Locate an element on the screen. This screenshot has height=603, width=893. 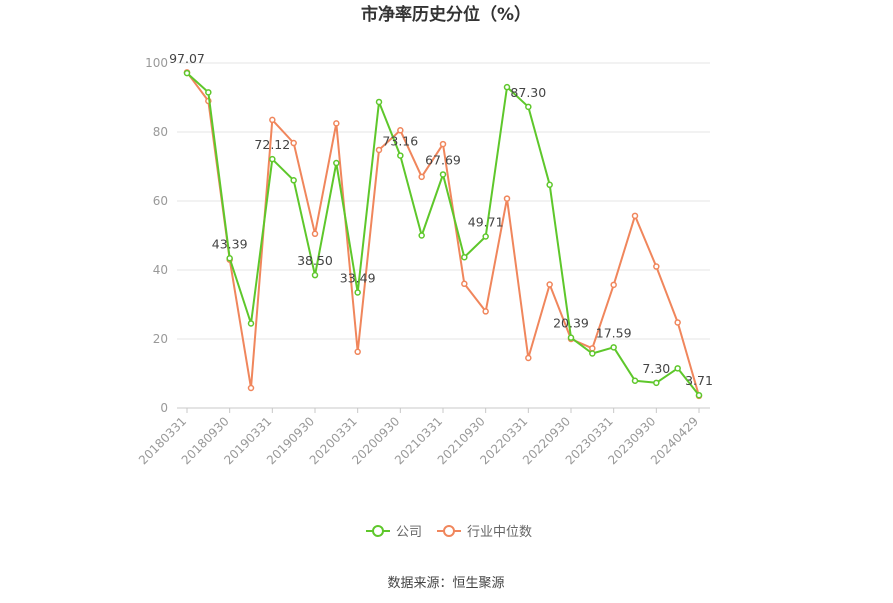
data-source: 数据来源：恒生聚源 is located at coordinates (445, 583).